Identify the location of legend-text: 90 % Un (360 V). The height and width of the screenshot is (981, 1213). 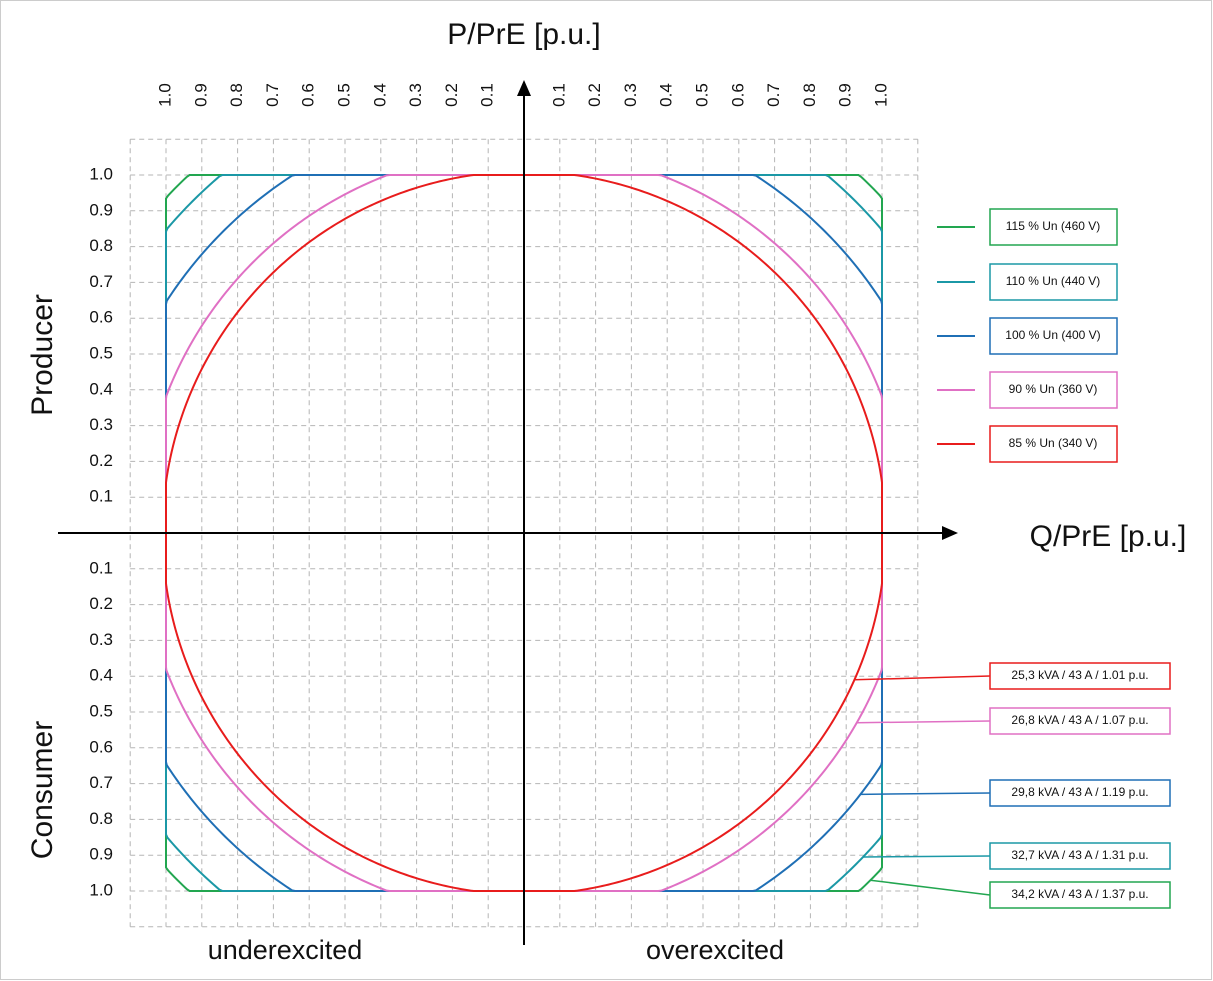
(1053, 389).